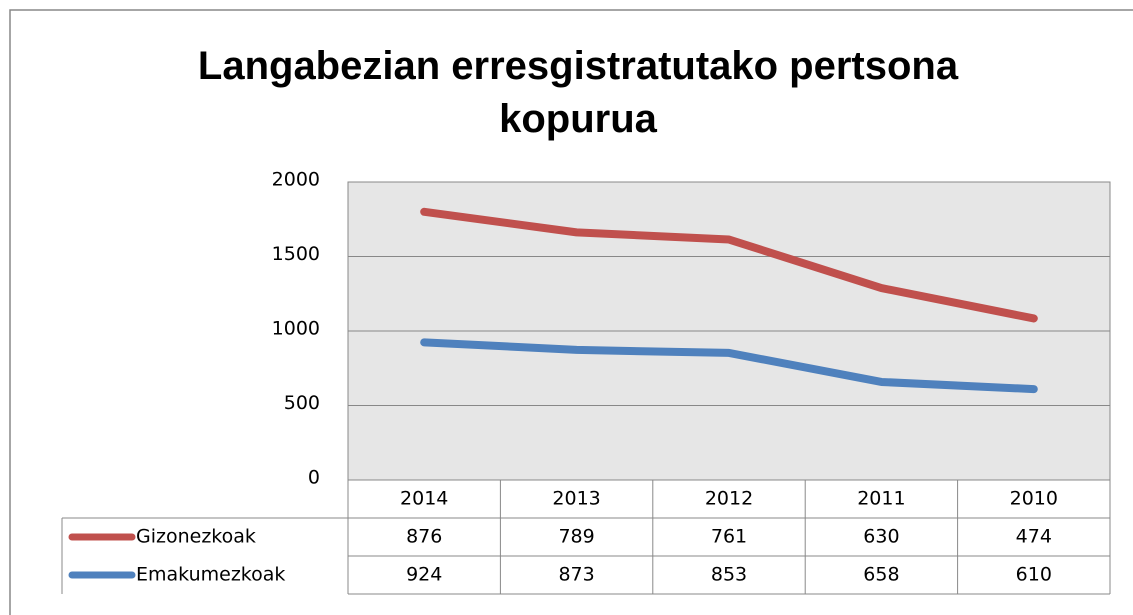 The image size is (1133, 615). Describe the element at coordinates (296, 180) in the screenshot. I see `y-tick-label: 2000` at that location.